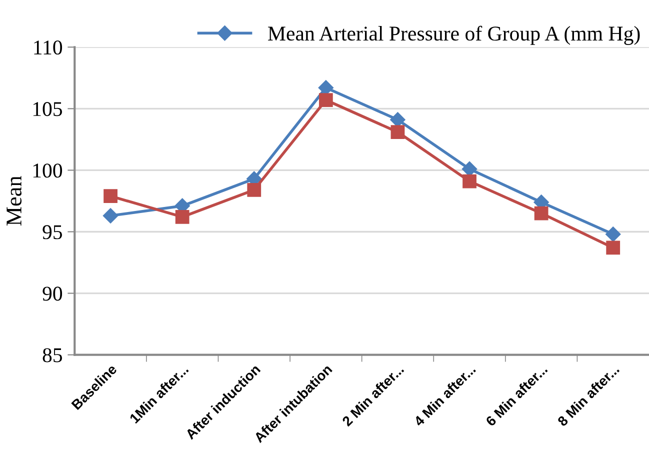 The height and width of the screenshot is (462, 649). What do you see at coordinates (52, 232) in the screenshot?
I see `y-tick-label: 95` at bounding box center [52, 232].